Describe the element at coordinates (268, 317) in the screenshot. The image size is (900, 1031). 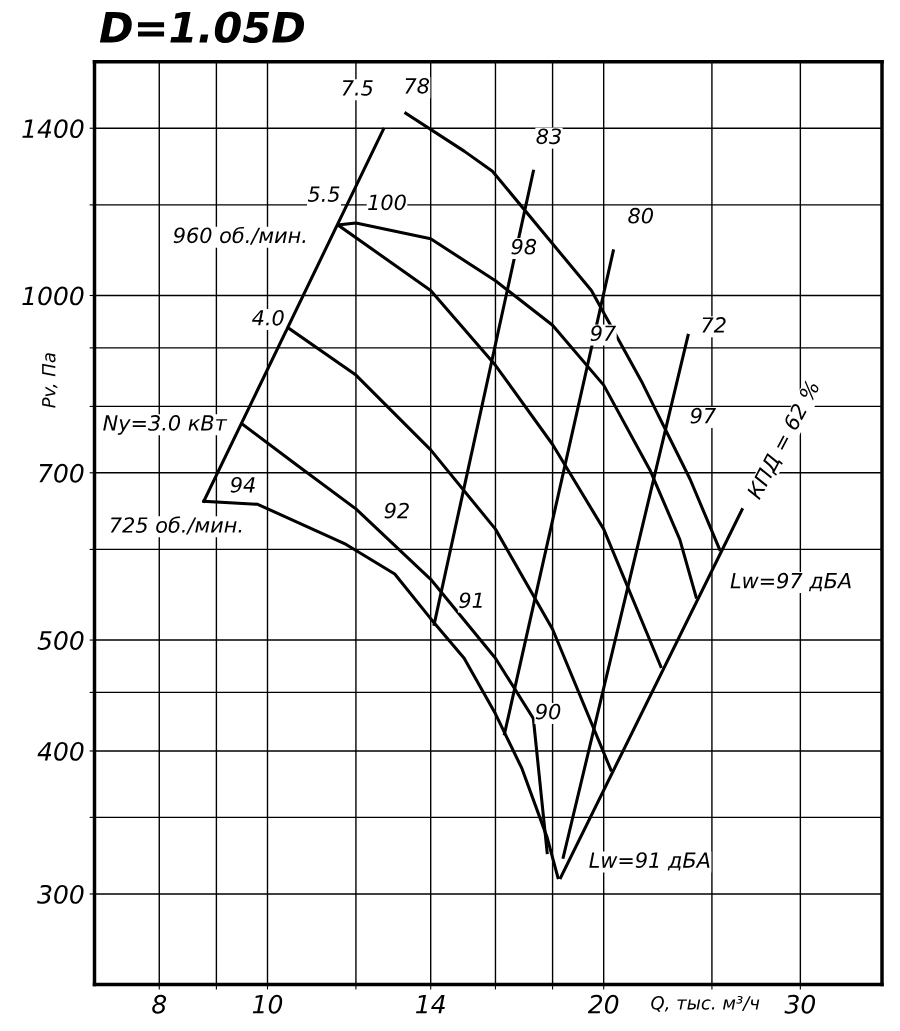
I see `annotation: 4.0` at that location.